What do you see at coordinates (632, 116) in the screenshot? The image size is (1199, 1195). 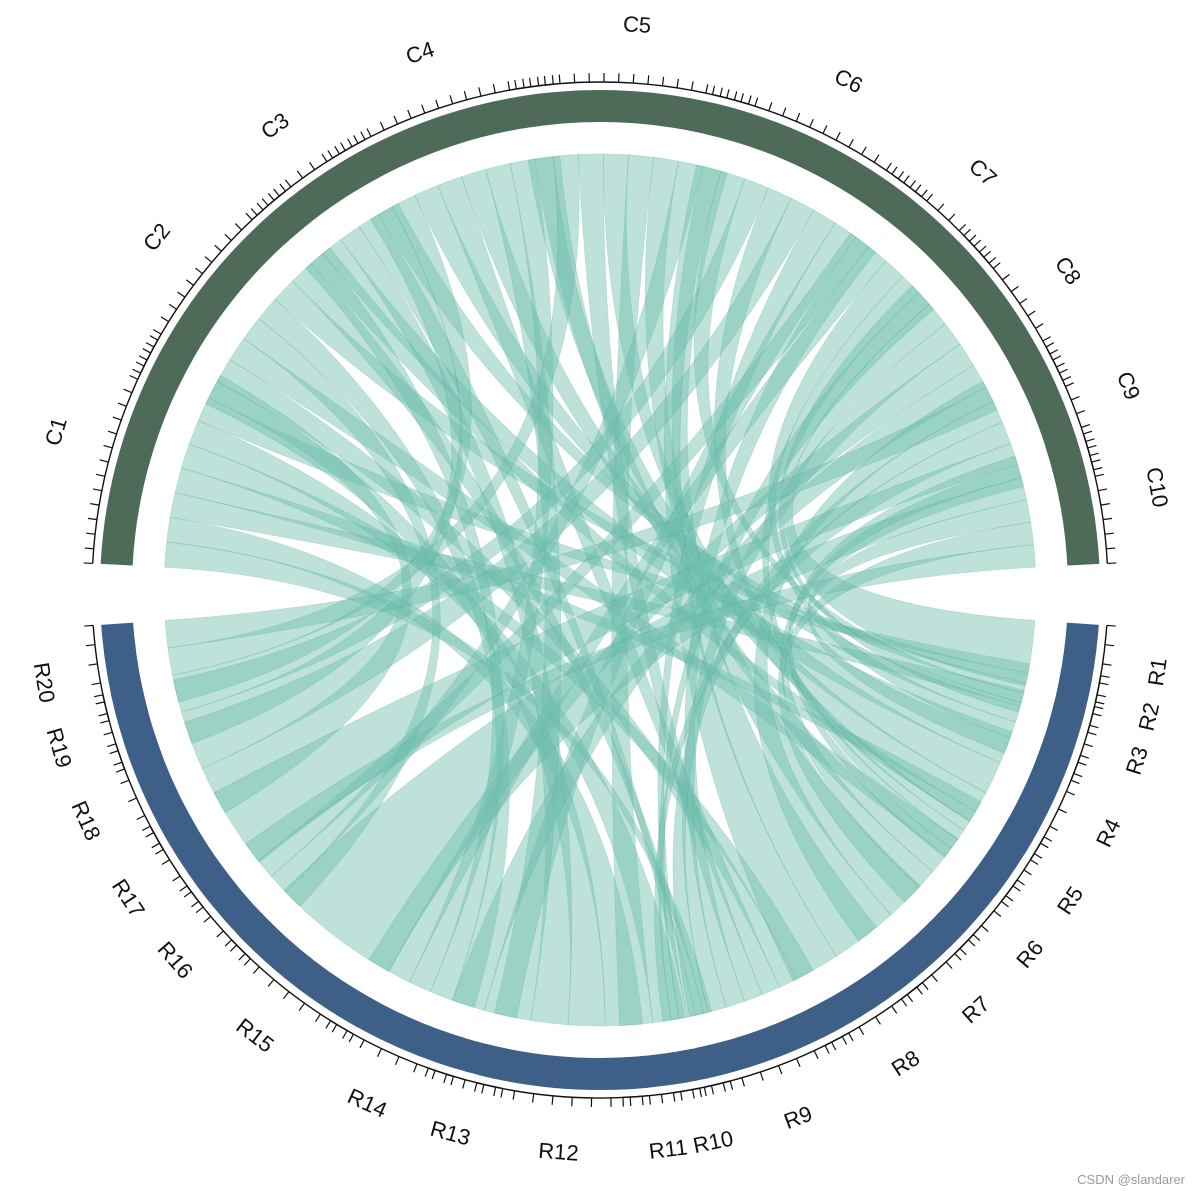 I see `sector-c5` at bounding box center [632, 116].